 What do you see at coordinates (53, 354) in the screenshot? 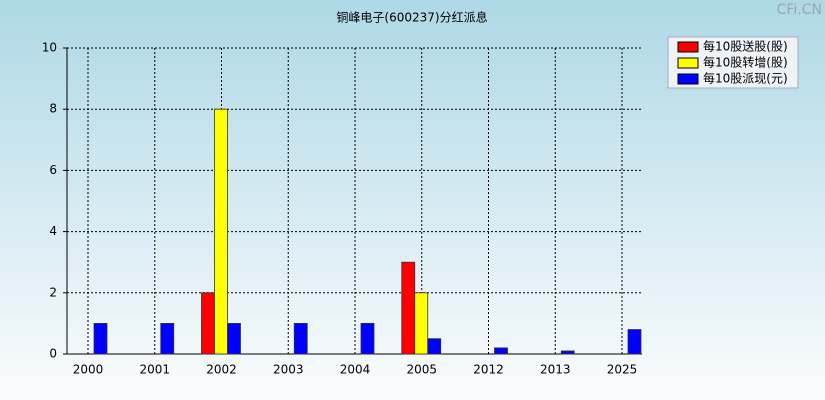
I see `y-tick-label: 0` at bounding box center [53, 354].